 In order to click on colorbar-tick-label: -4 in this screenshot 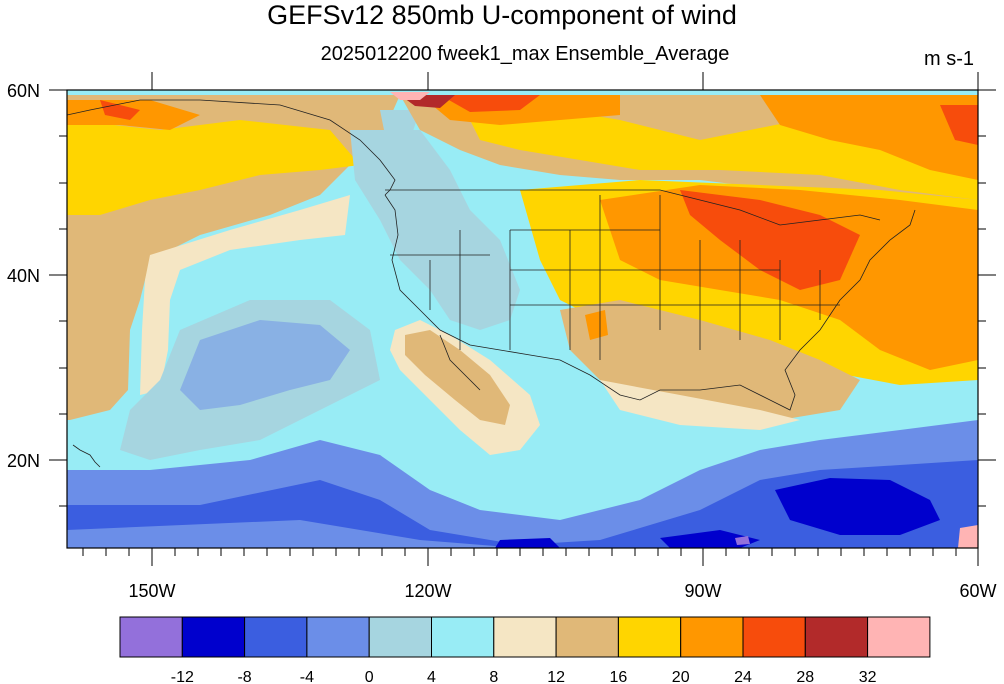, I will do `click(307, 676)`.